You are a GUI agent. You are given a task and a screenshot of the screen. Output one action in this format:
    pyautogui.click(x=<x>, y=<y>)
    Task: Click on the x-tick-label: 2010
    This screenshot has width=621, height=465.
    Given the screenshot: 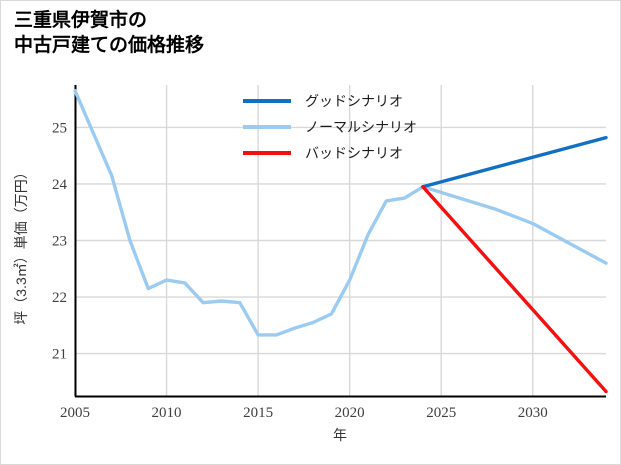 What is the action you would take?
    pyautogui.click(x=167, y=413)
    